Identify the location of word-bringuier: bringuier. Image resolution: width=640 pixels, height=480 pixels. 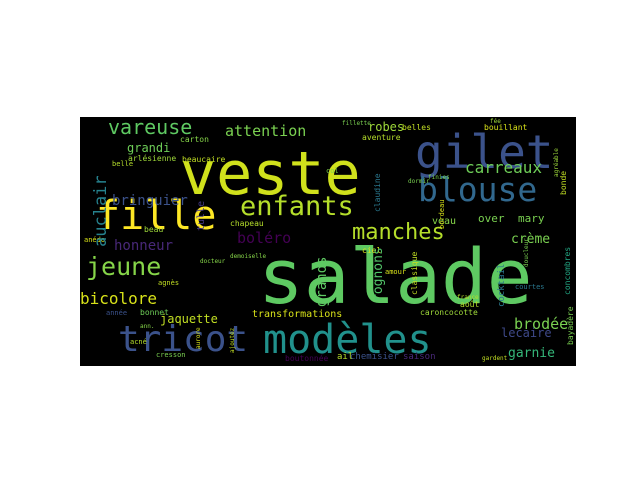
(150, 201).